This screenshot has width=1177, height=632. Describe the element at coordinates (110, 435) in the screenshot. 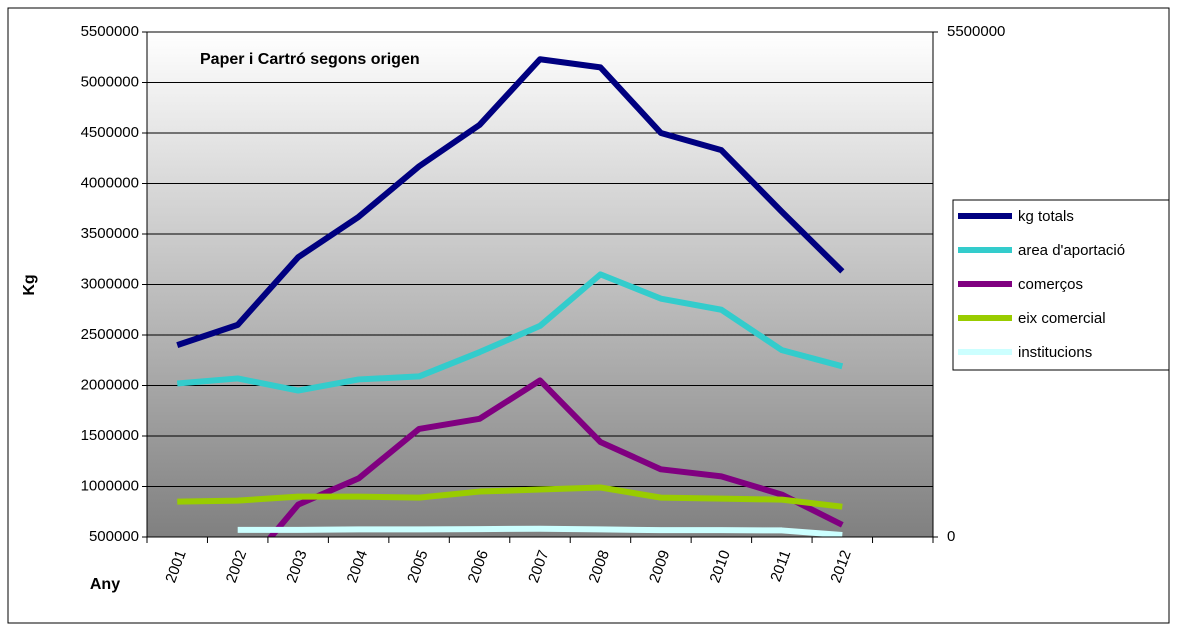

I see `y-tick-label: 1500000` at that location.